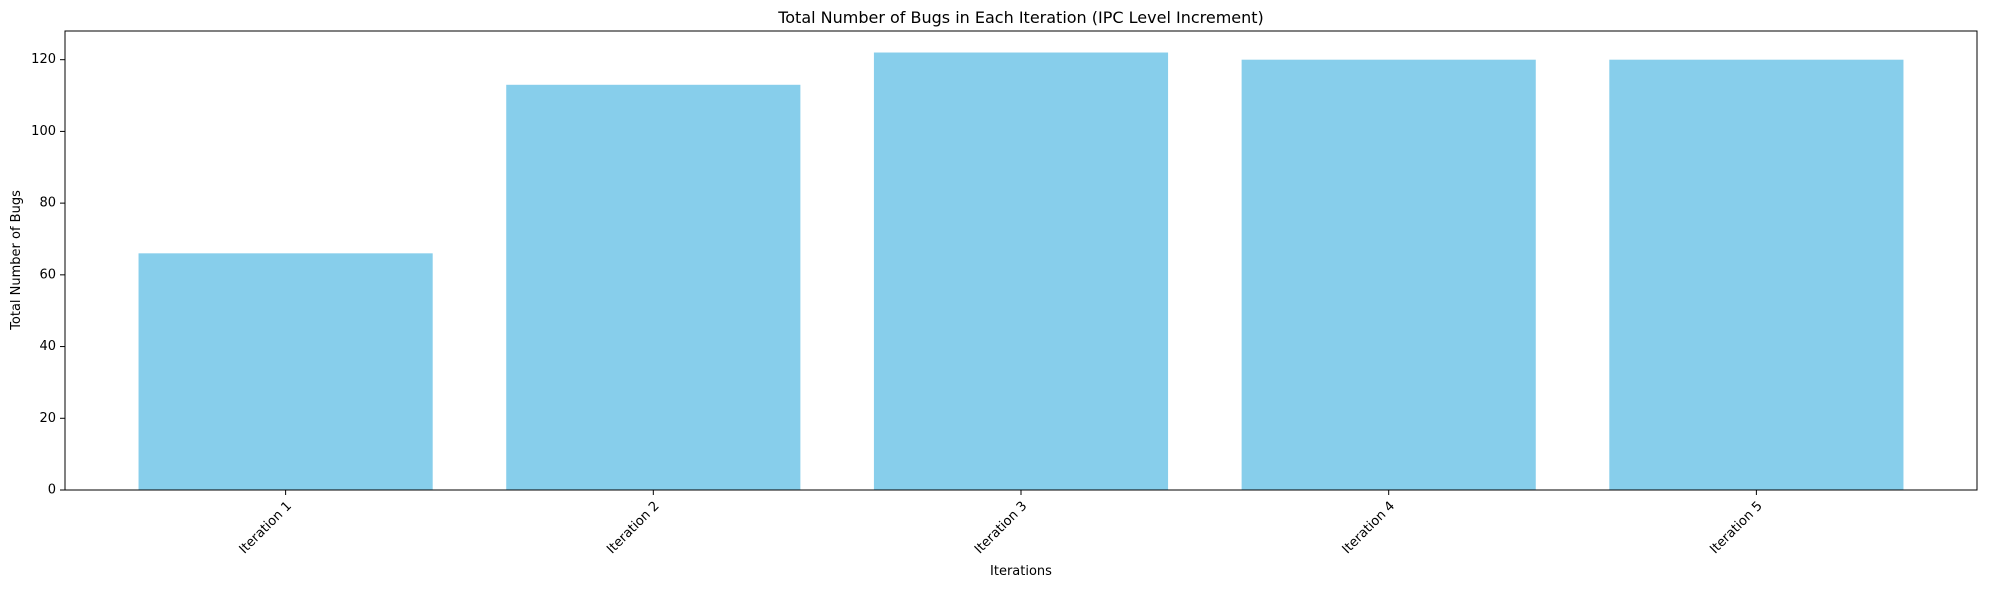 The width and height of the screenshot is (1990, 590). I want to click on x-tick-label-5: Iteration 5, so click(1736, 528).